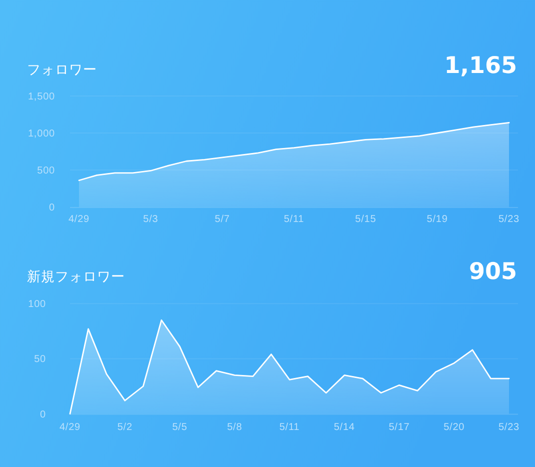 The image size is (535, 467). What do you see at coordinates (180, 427) in the screenshot?
I see `x-tick-label: 5/5` at bounding box center [180, 427].